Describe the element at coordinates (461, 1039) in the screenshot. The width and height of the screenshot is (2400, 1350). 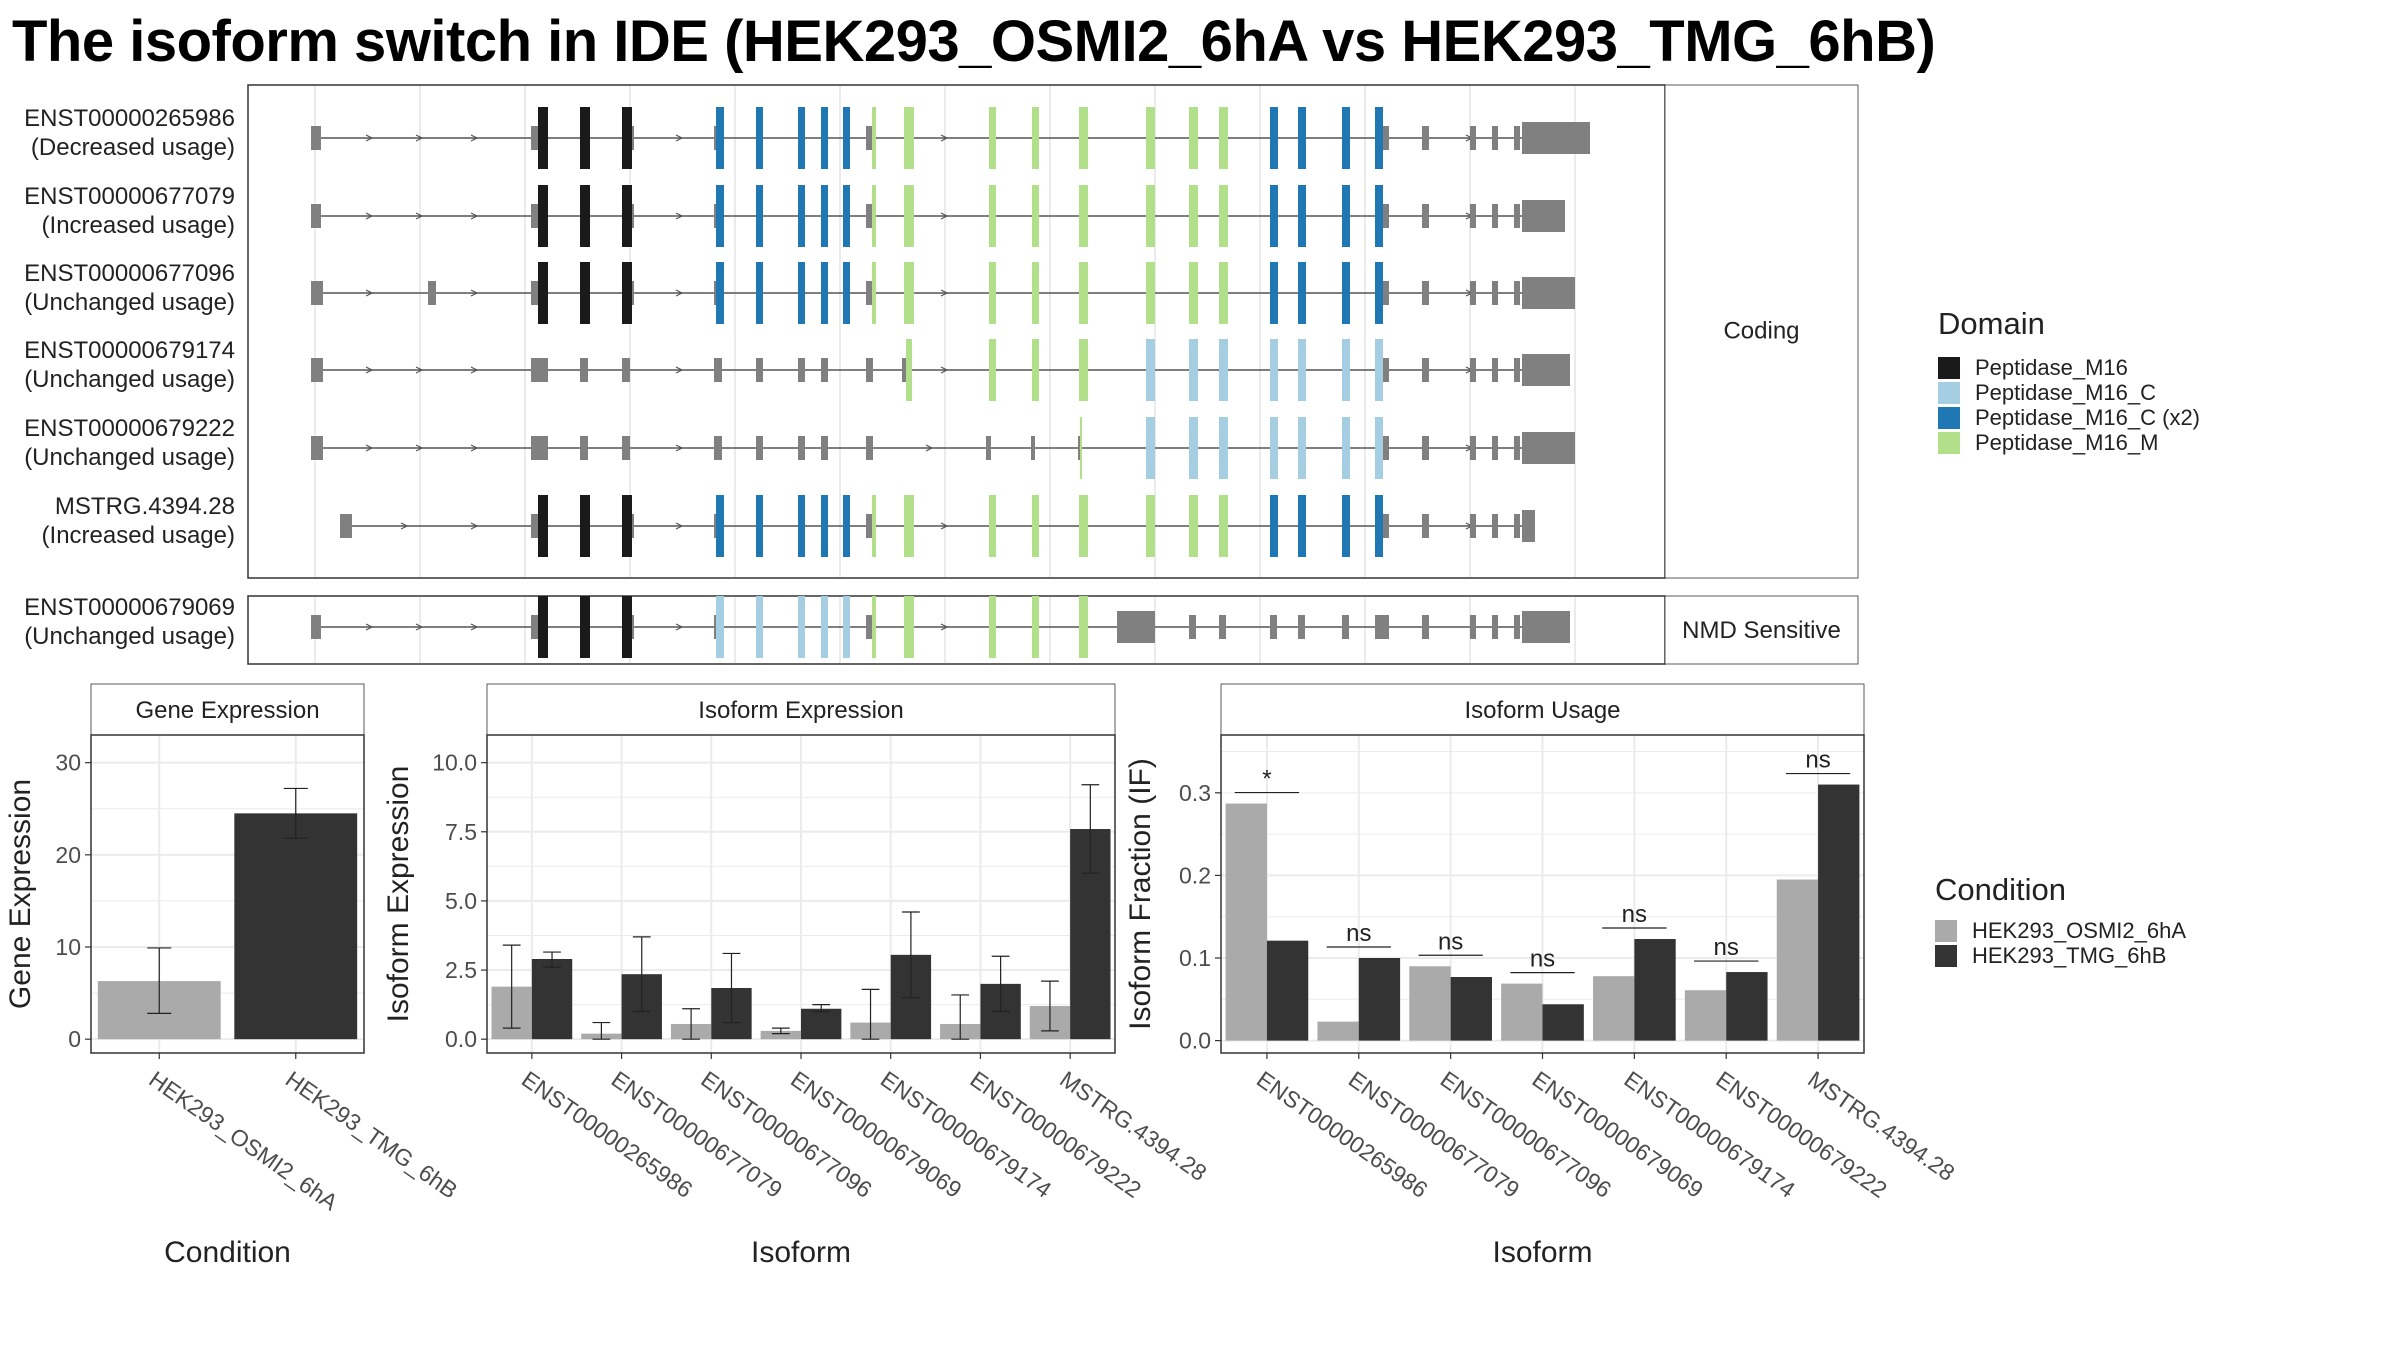
I see `y-tick-label: 0.0` at that location.